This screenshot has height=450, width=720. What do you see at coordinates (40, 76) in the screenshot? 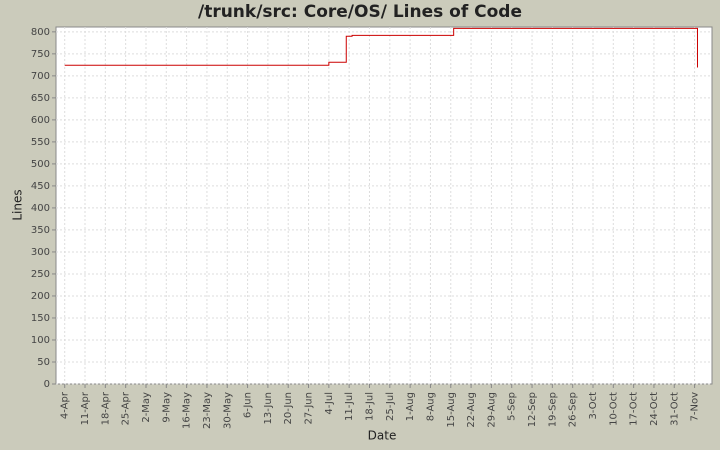
I see `y-tick-label: 700` at bounding box center [40, 76].